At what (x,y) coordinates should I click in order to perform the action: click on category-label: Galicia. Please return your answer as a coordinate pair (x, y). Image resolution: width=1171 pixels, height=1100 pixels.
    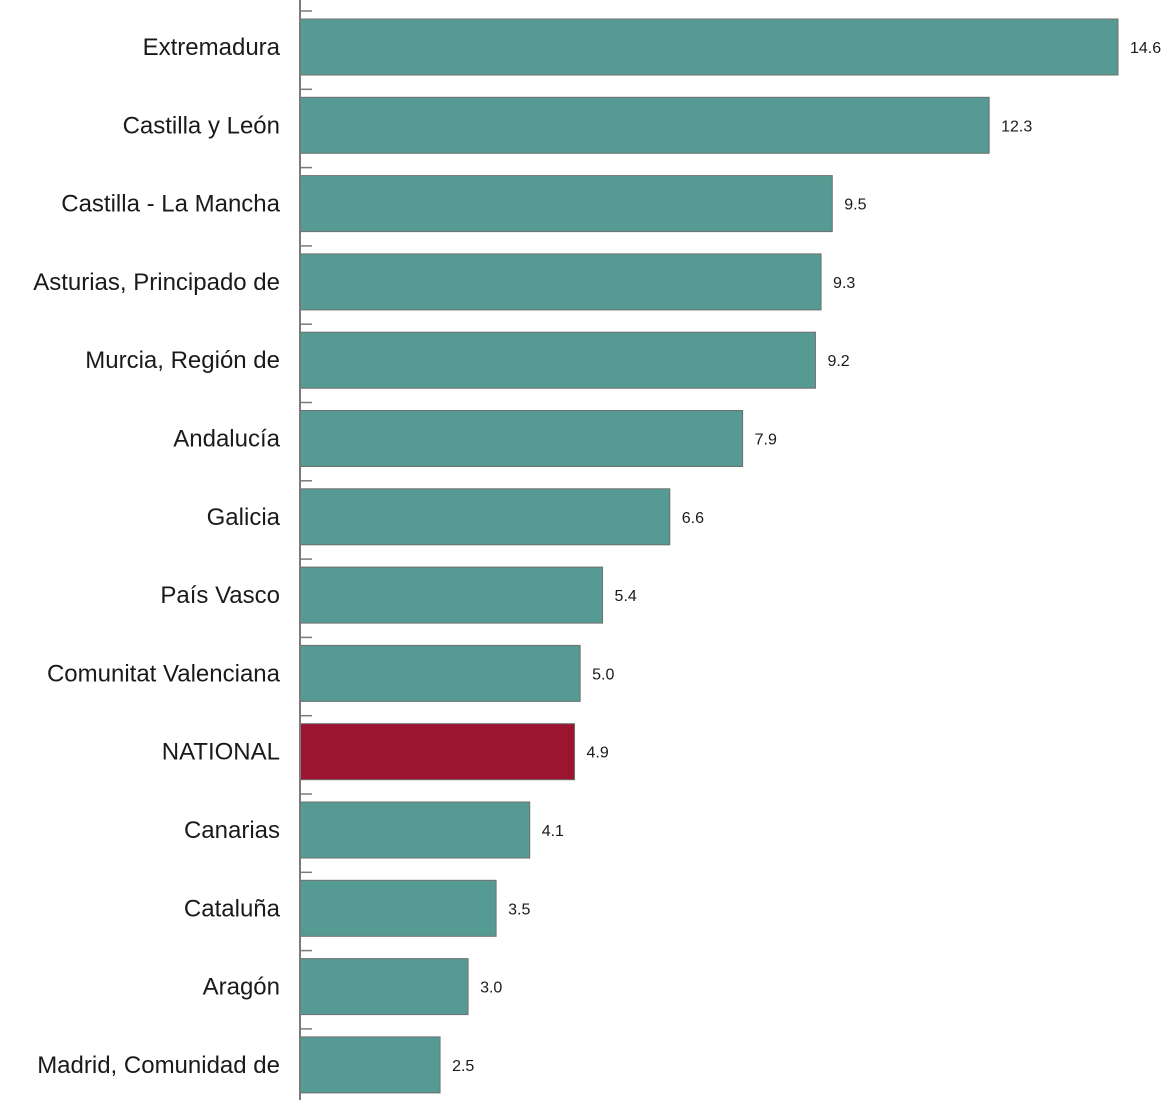
    Looking at the image, I should click on (244, 517).